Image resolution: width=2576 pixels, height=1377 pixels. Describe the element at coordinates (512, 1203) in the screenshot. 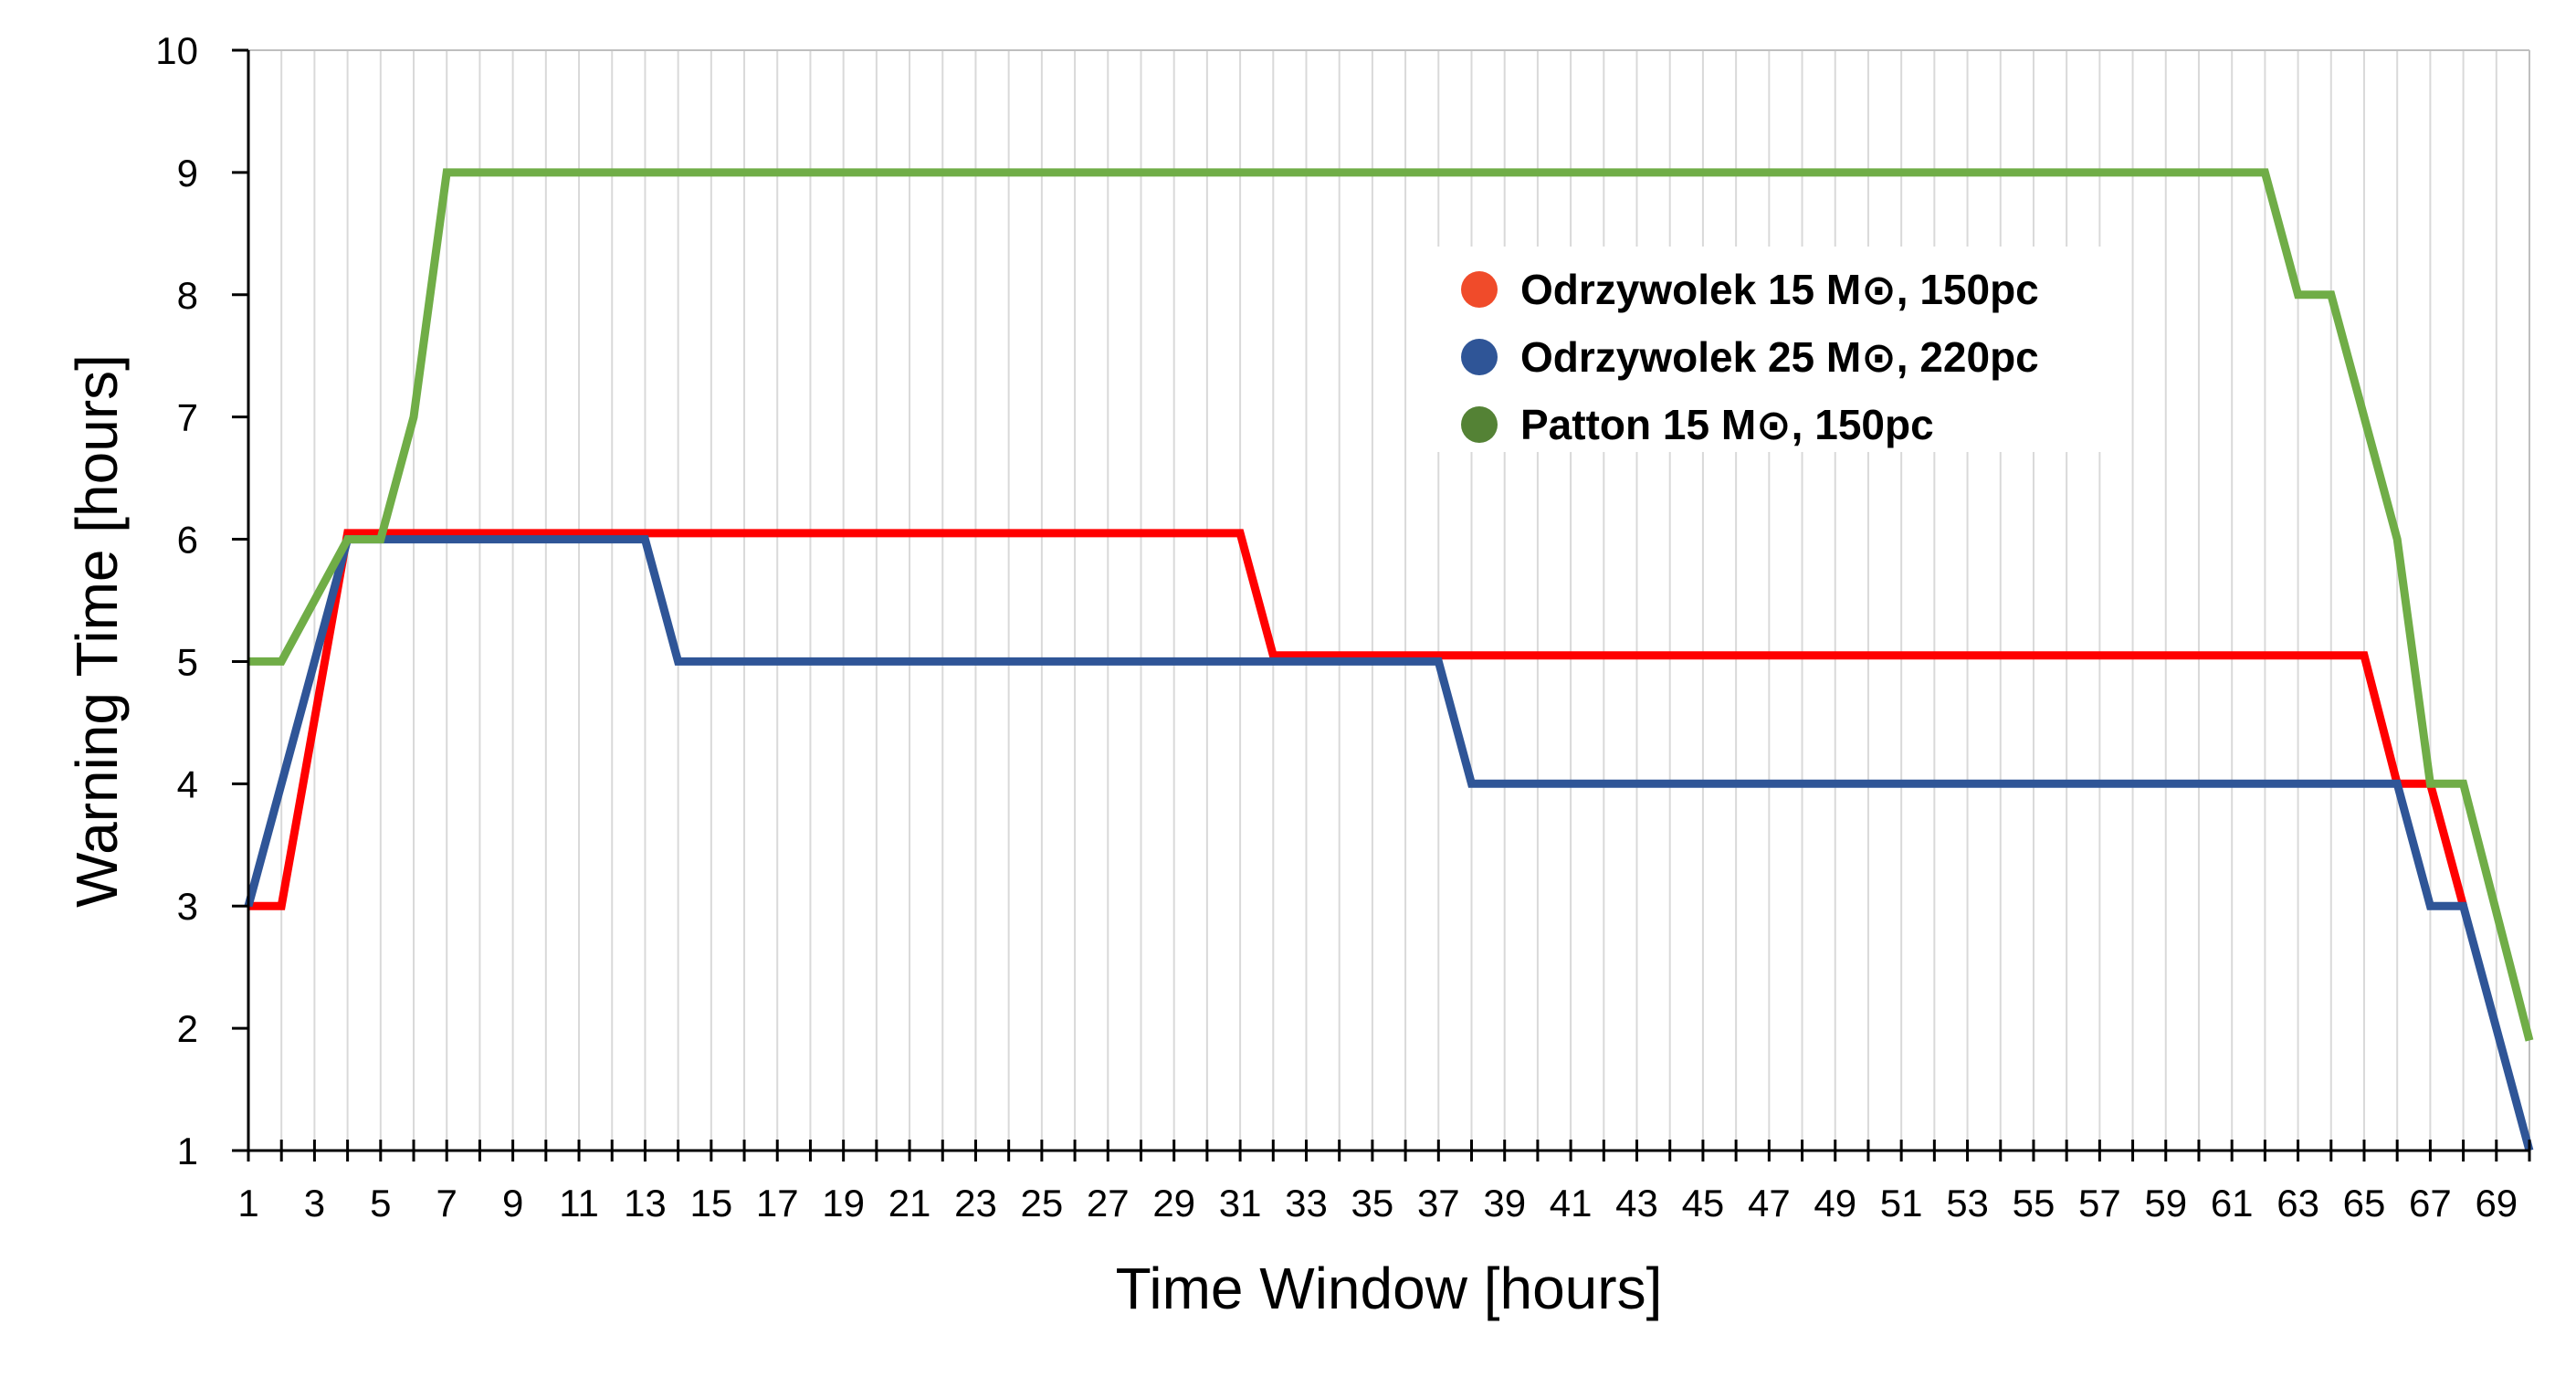

I see `x-tick-label: 9` at that location.